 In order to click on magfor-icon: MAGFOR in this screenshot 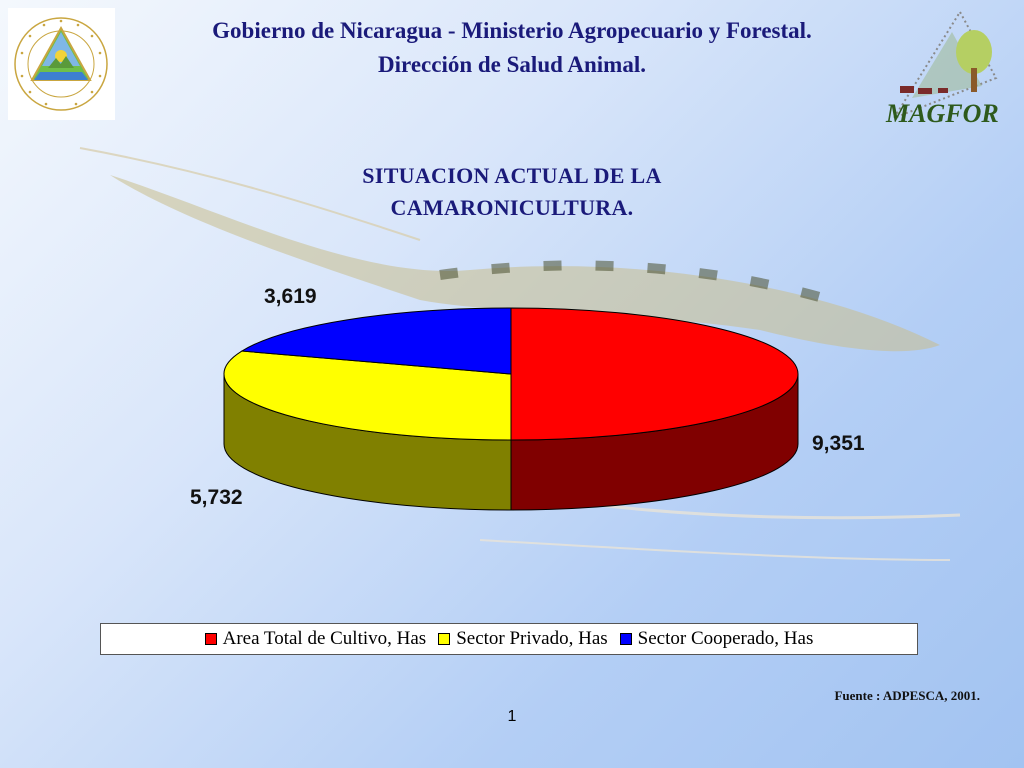, I will do `click(942, 69)`.